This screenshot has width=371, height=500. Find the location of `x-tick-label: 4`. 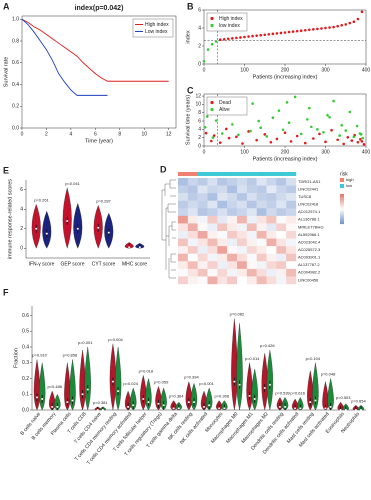

x-tick-label: 4 is located at coordinates (70, 134).